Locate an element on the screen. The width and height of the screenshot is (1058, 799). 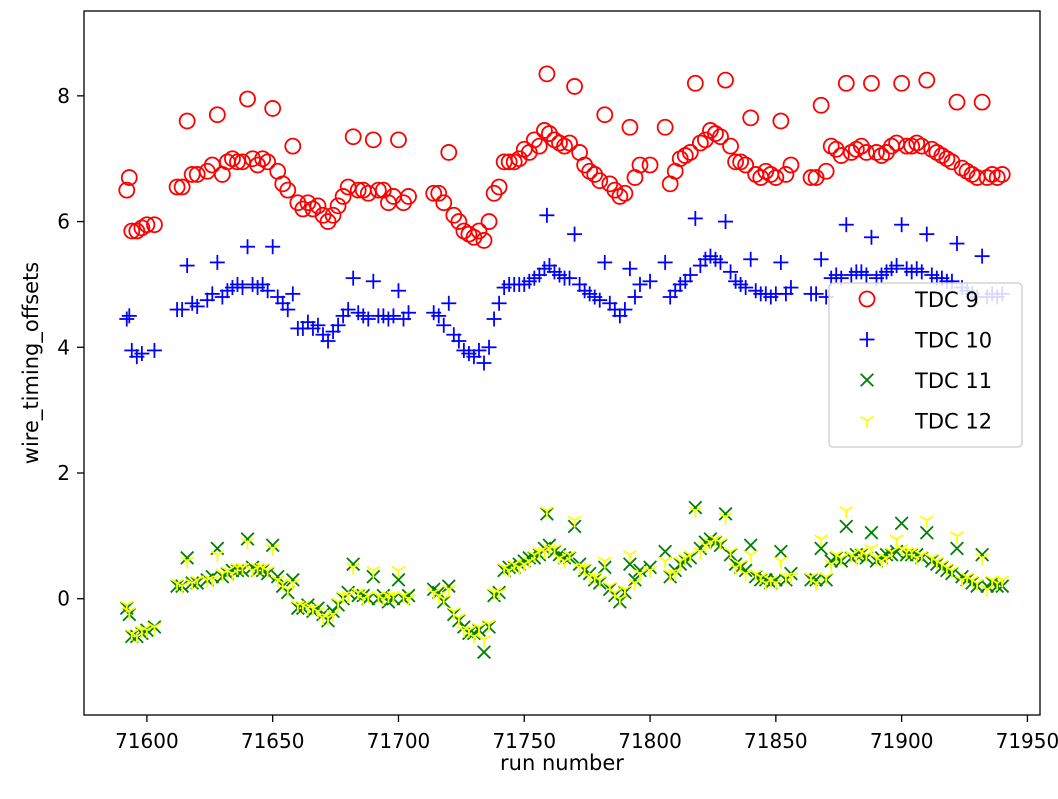
x-axis: 71600 71650 71700 71750 71800 71850 71900 71950 is located at coordinates (586, 734).